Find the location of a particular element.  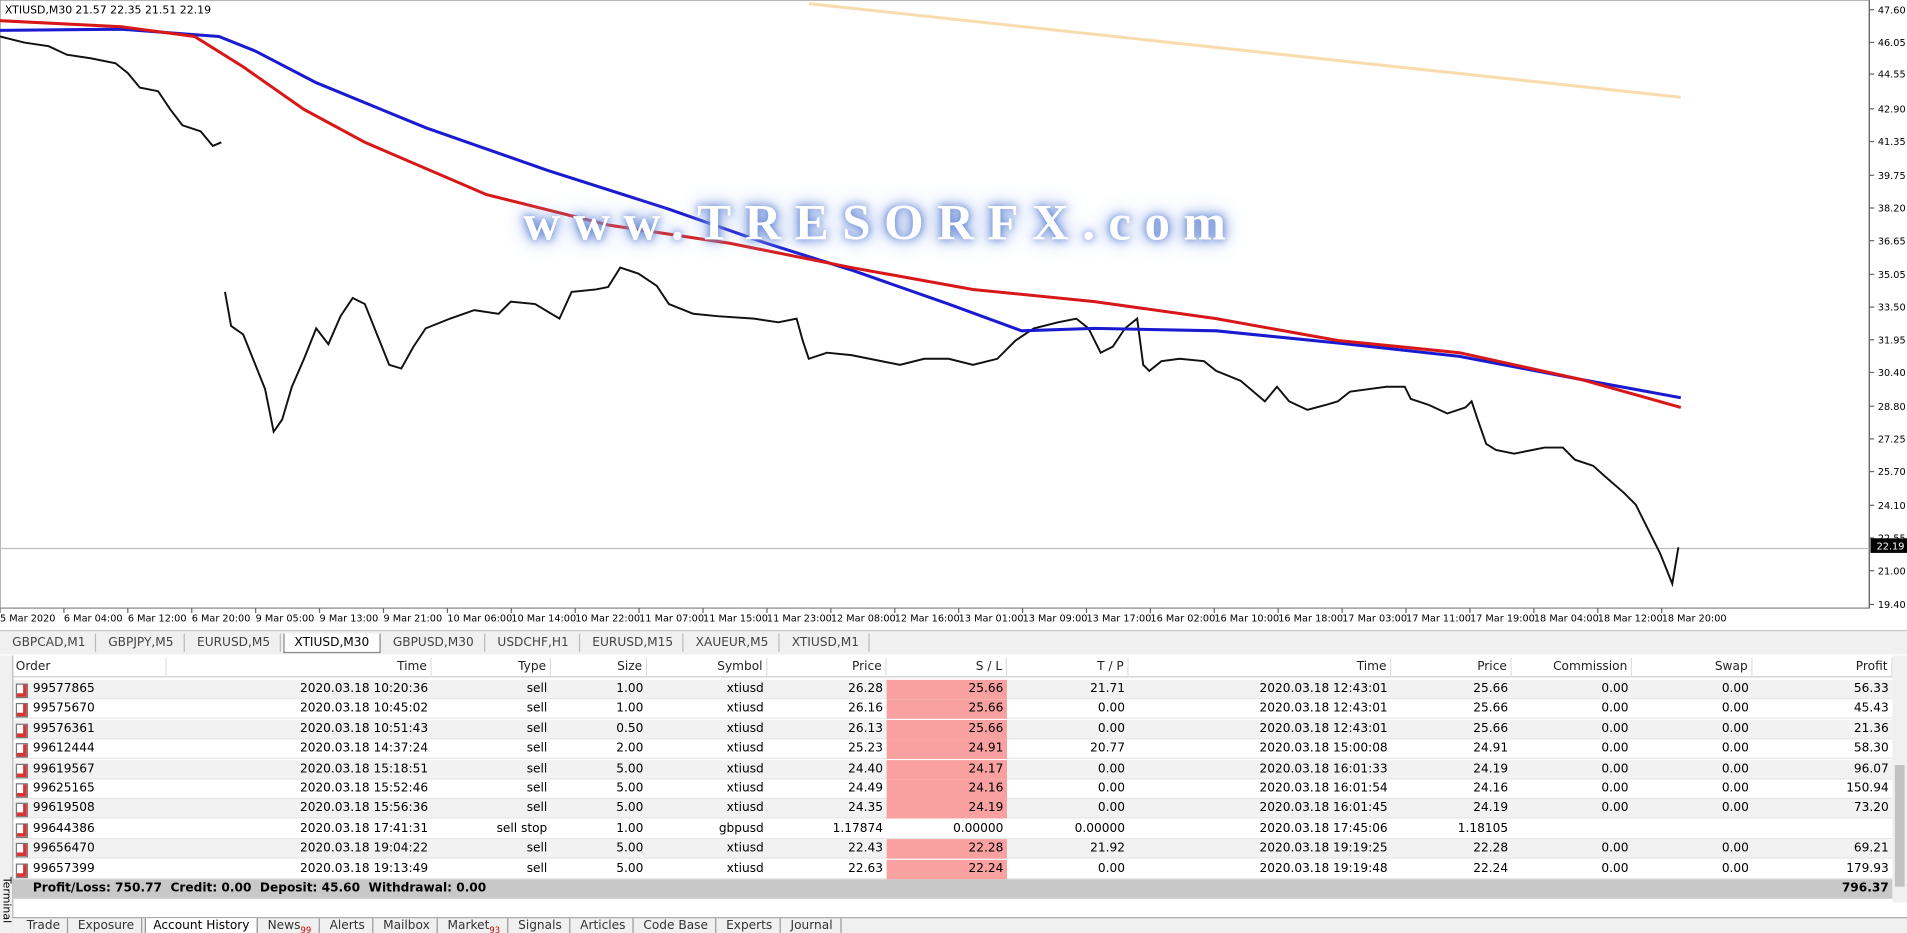

chart-symbol: XTIUSD,M30 is located at coordinates (38, 9).